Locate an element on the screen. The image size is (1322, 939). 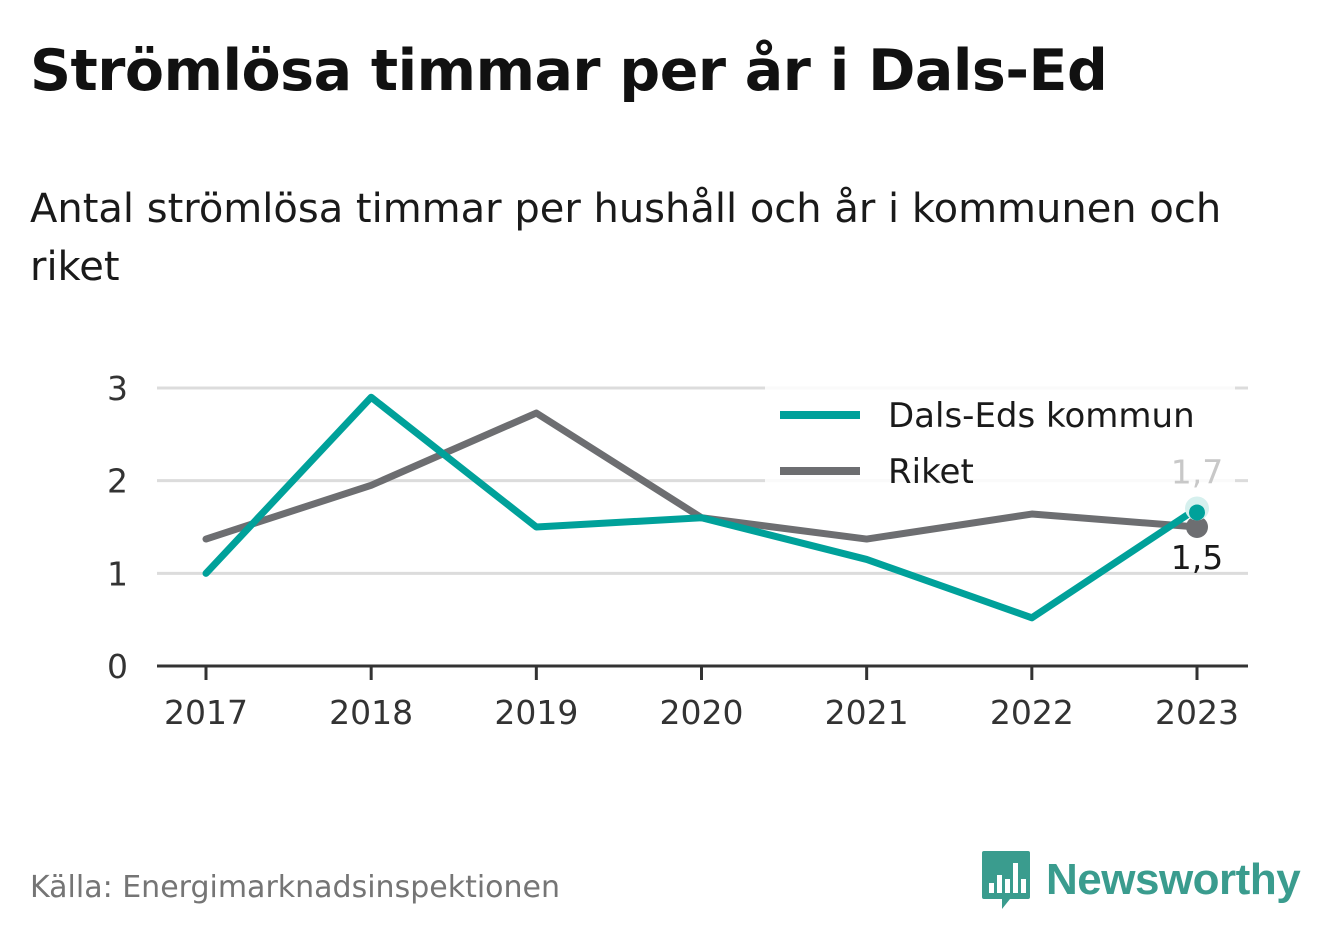
end-value-label: 1,7 is located at coordinates (1197, 471).